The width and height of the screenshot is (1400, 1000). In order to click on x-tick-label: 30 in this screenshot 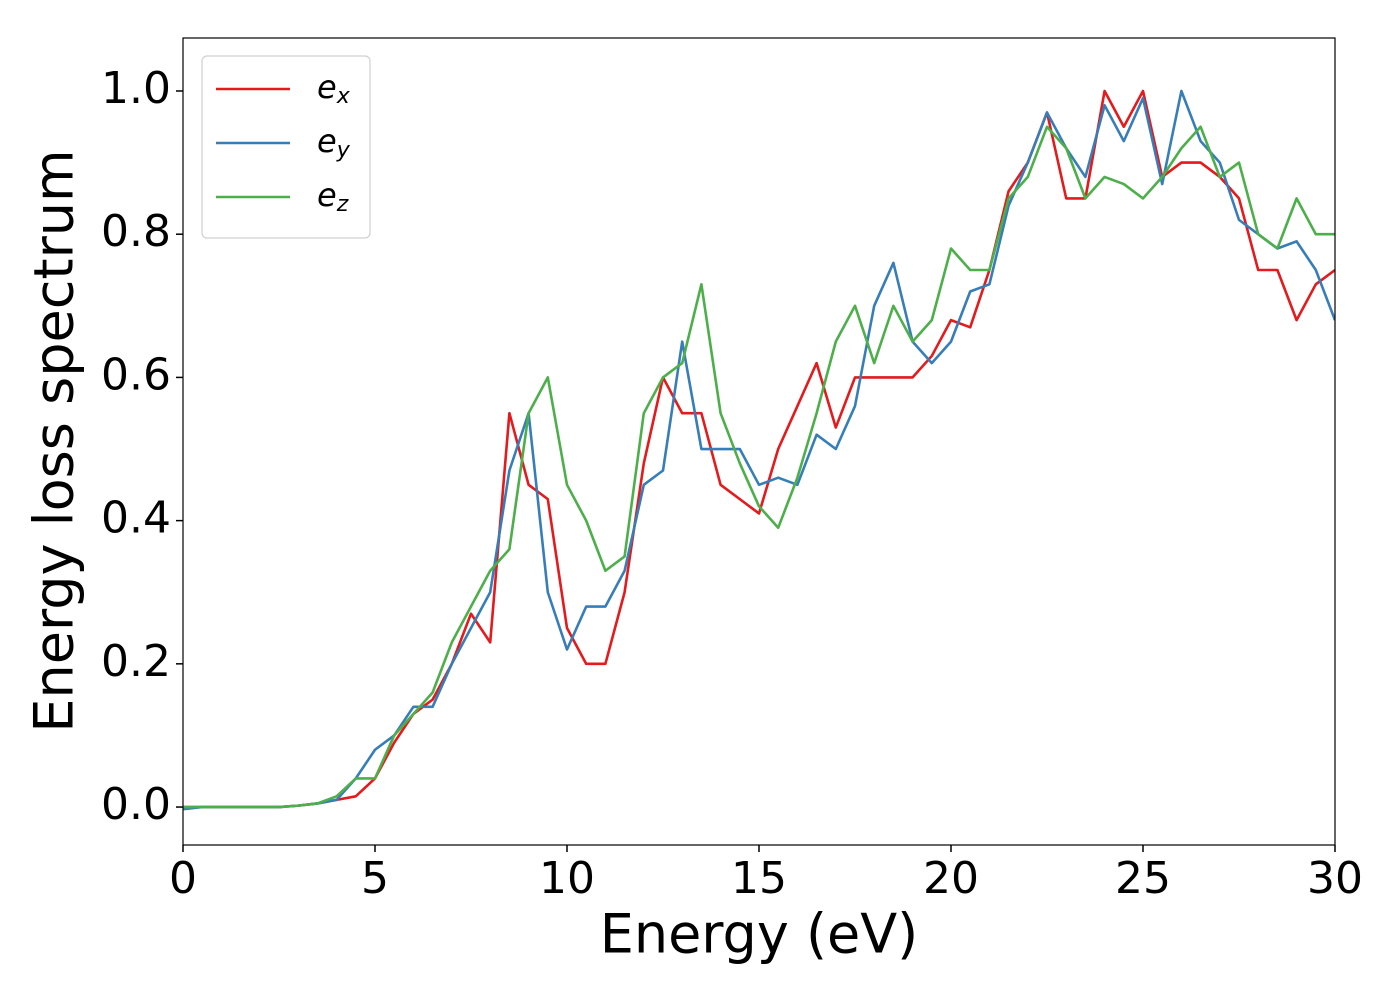, I will do `click(1335, 878)`.